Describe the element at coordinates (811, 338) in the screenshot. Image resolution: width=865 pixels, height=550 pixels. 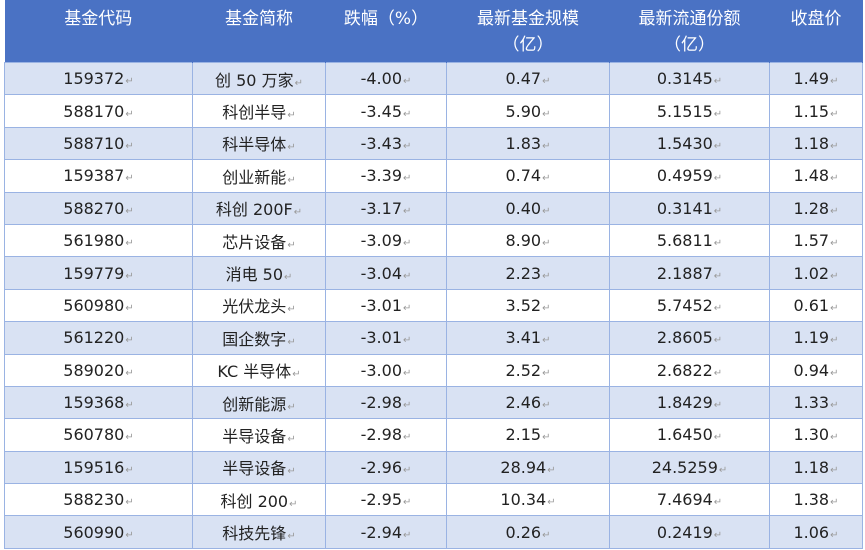
I see `cell-close-price-text: 1.19` at that location.